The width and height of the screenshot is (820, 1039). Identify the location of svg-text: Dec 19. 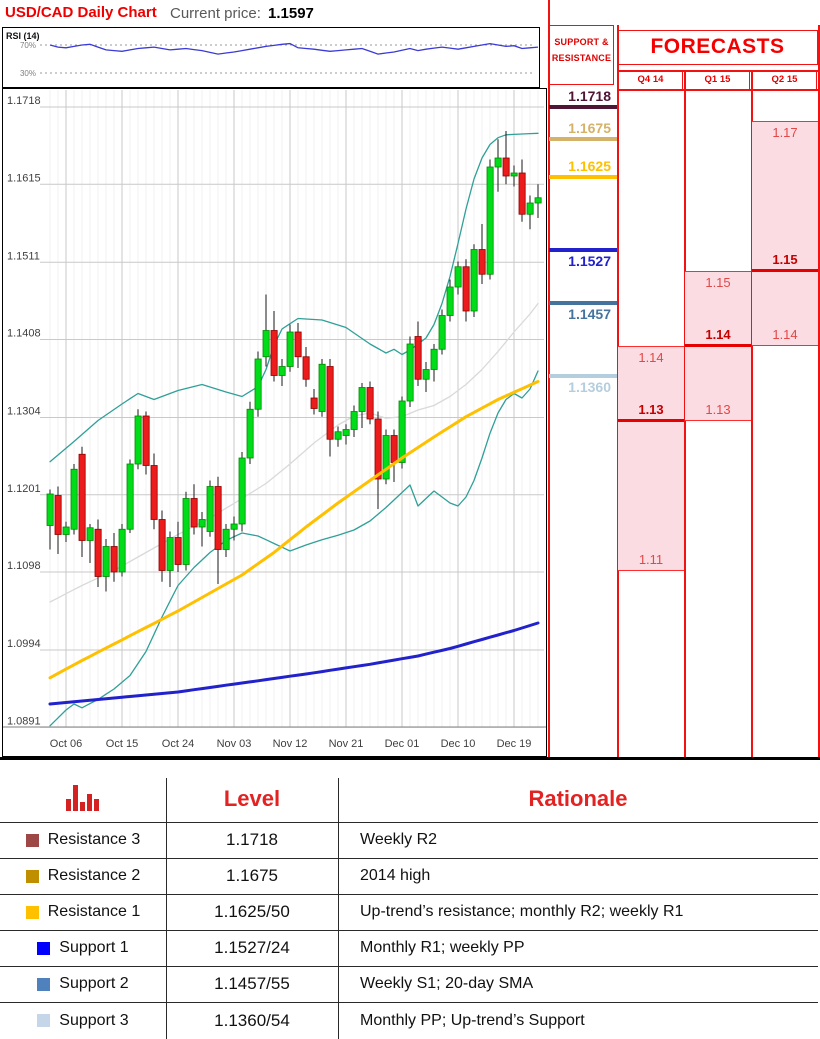
(514, 744).